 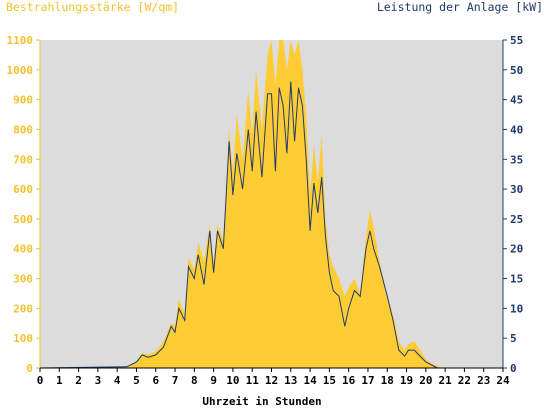 I want to click on x-tick-label: 6, so click(x=155, y=380).